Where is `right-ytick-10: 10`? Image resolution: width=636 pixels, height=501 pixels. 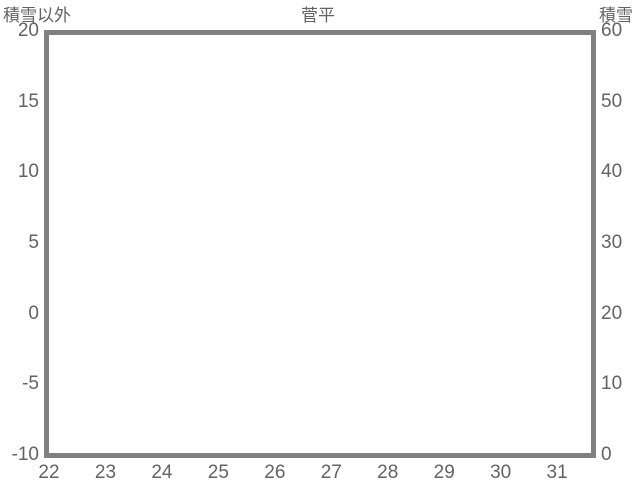 right-ytick-10: 10 is located at coordinates (612, 383).